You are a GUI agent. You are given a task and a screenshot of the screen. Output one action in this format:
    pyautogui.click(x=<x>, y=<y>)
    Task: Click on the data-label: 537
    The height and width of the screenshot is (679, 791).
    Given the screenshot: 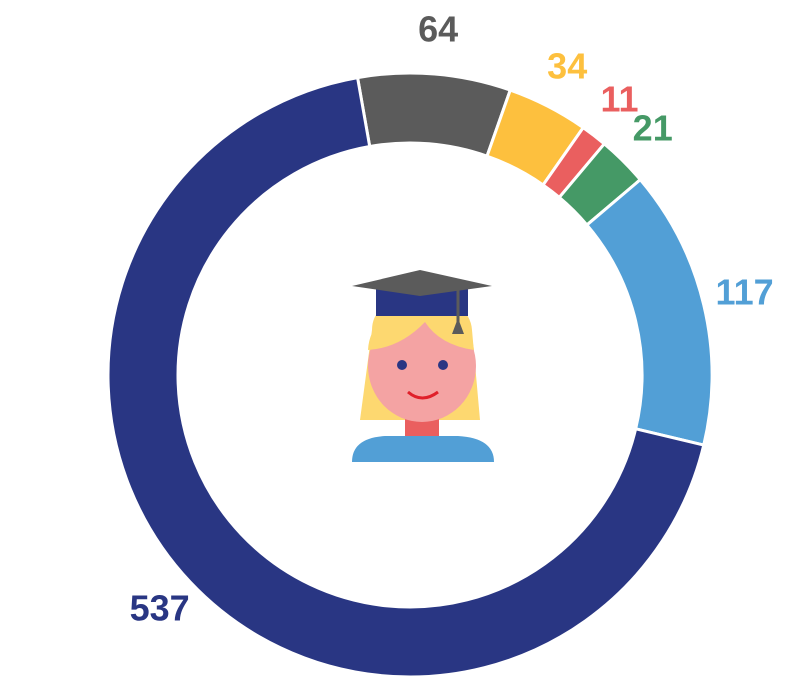 What is the action you would take?
    pyautogui.click(x=160, y=607)
    